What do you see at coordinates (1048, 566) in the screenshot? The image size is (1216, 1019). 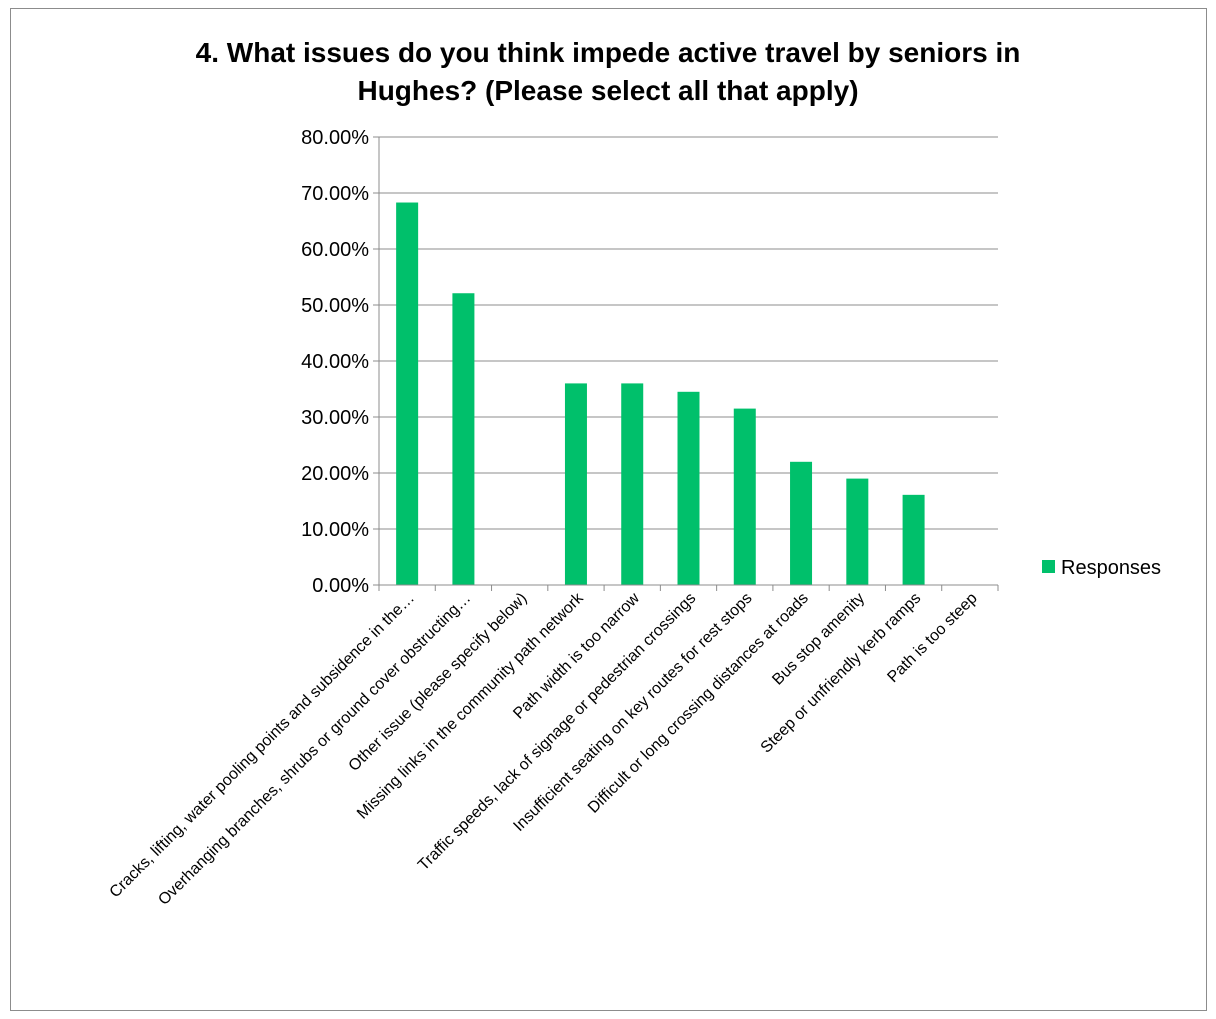 I see `legend-swatch` at bounding box center [1048, 566].